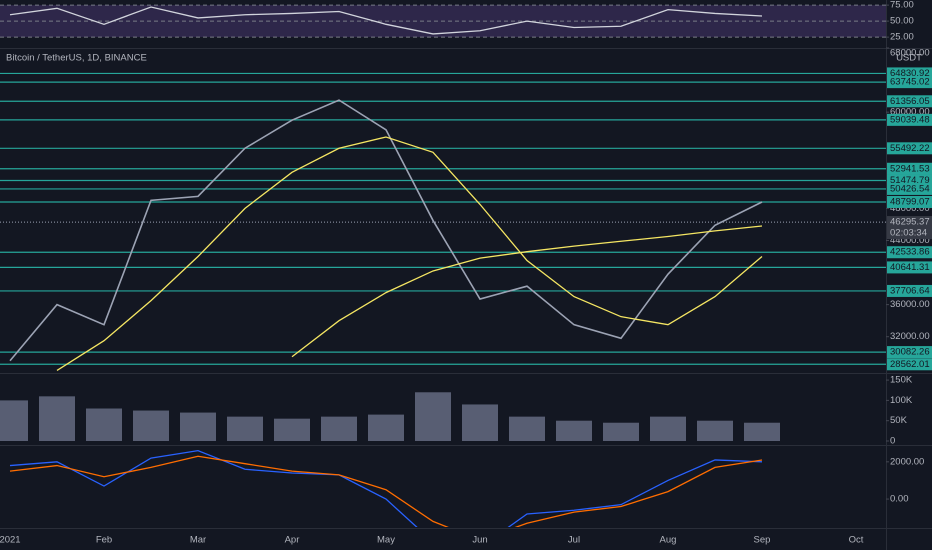 This screenshot has height=550, width=932. Describe the element at coordinates (10, 540) in the screenshot. I see `x-tick-label: 2021` at that location.